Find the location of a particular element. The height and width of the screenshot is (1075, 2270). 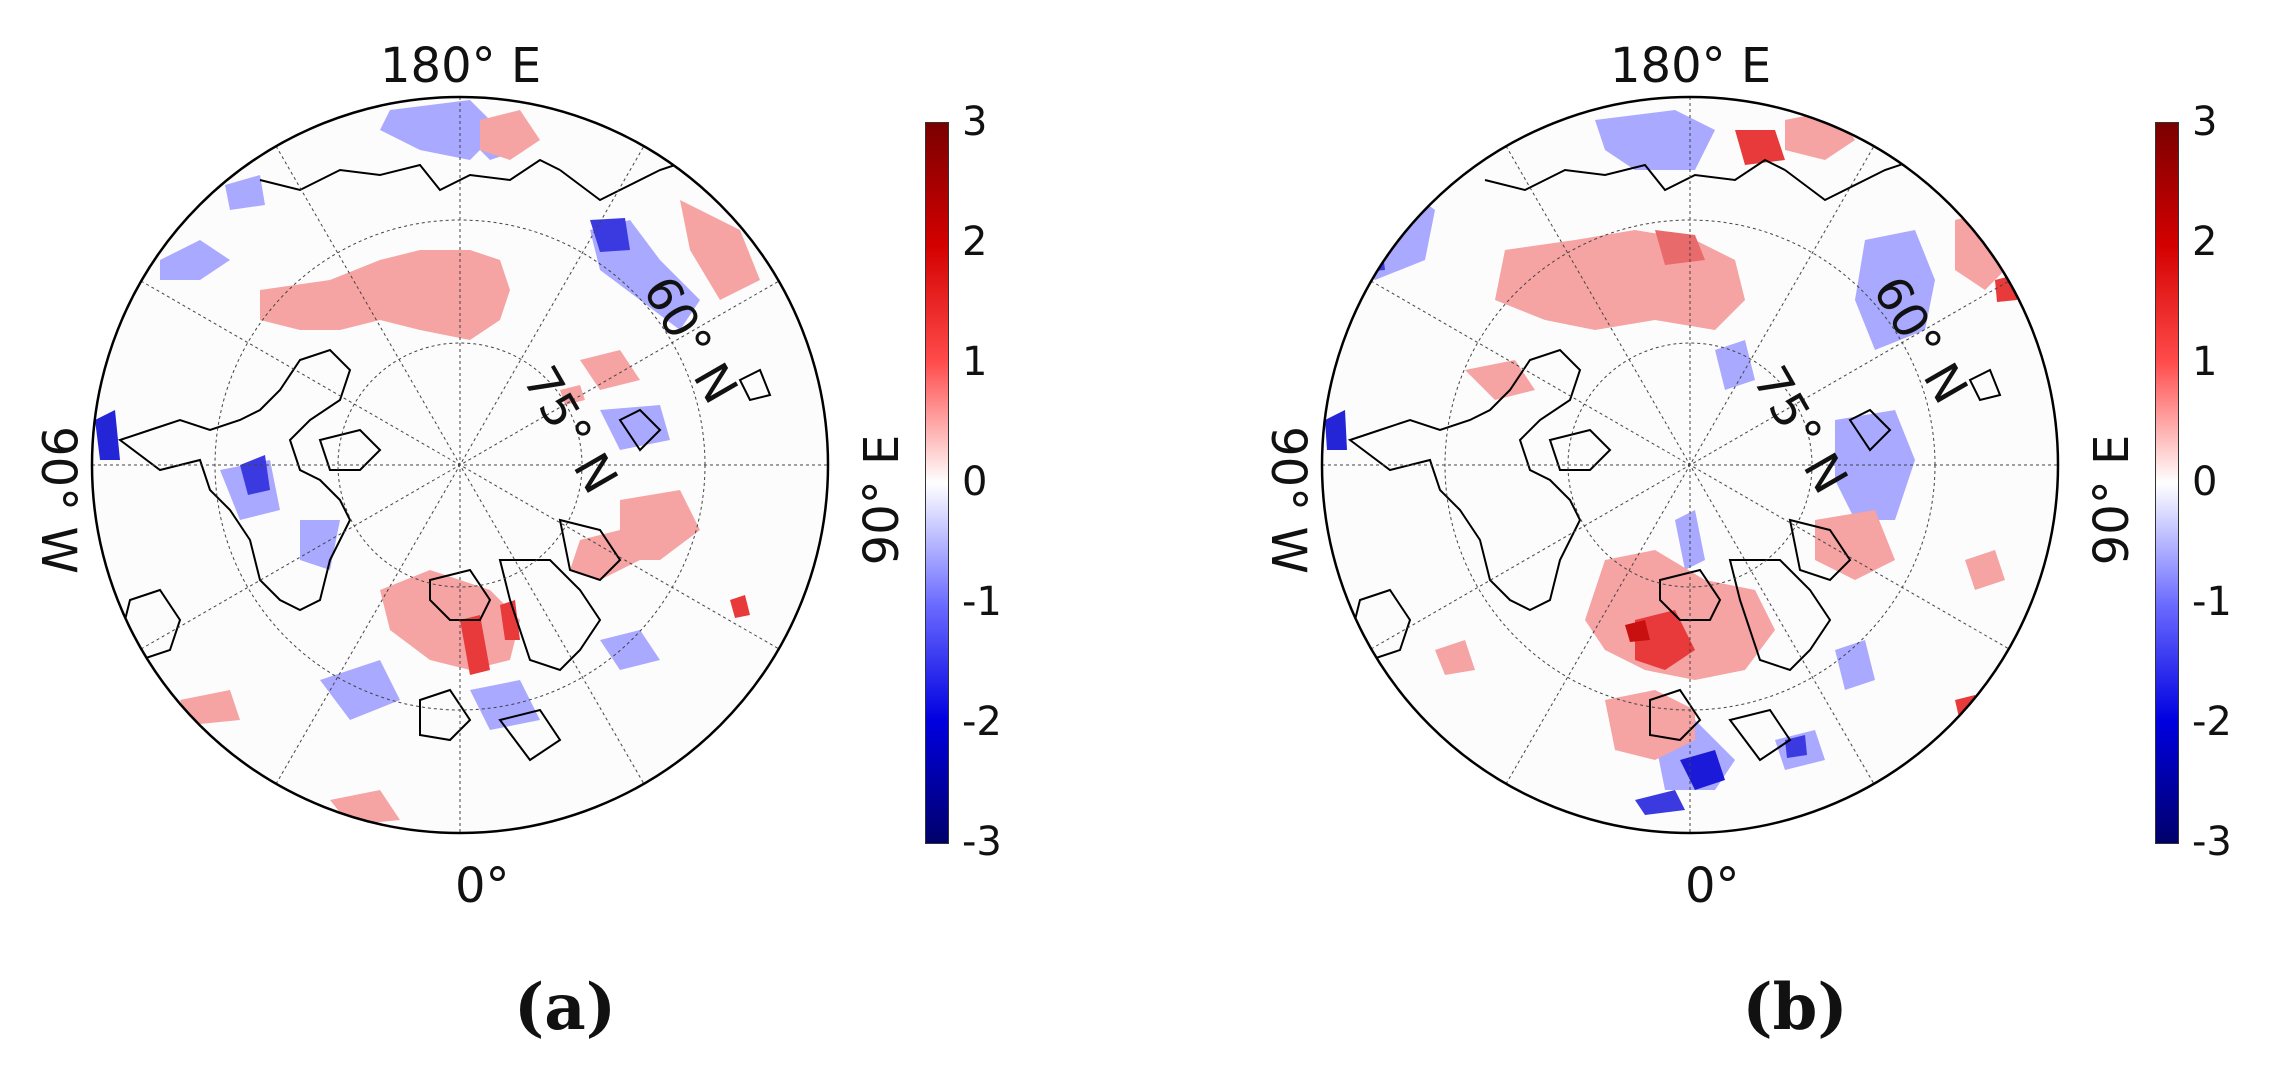

panel-caption: (a) is located at coordinates (565, 1007).